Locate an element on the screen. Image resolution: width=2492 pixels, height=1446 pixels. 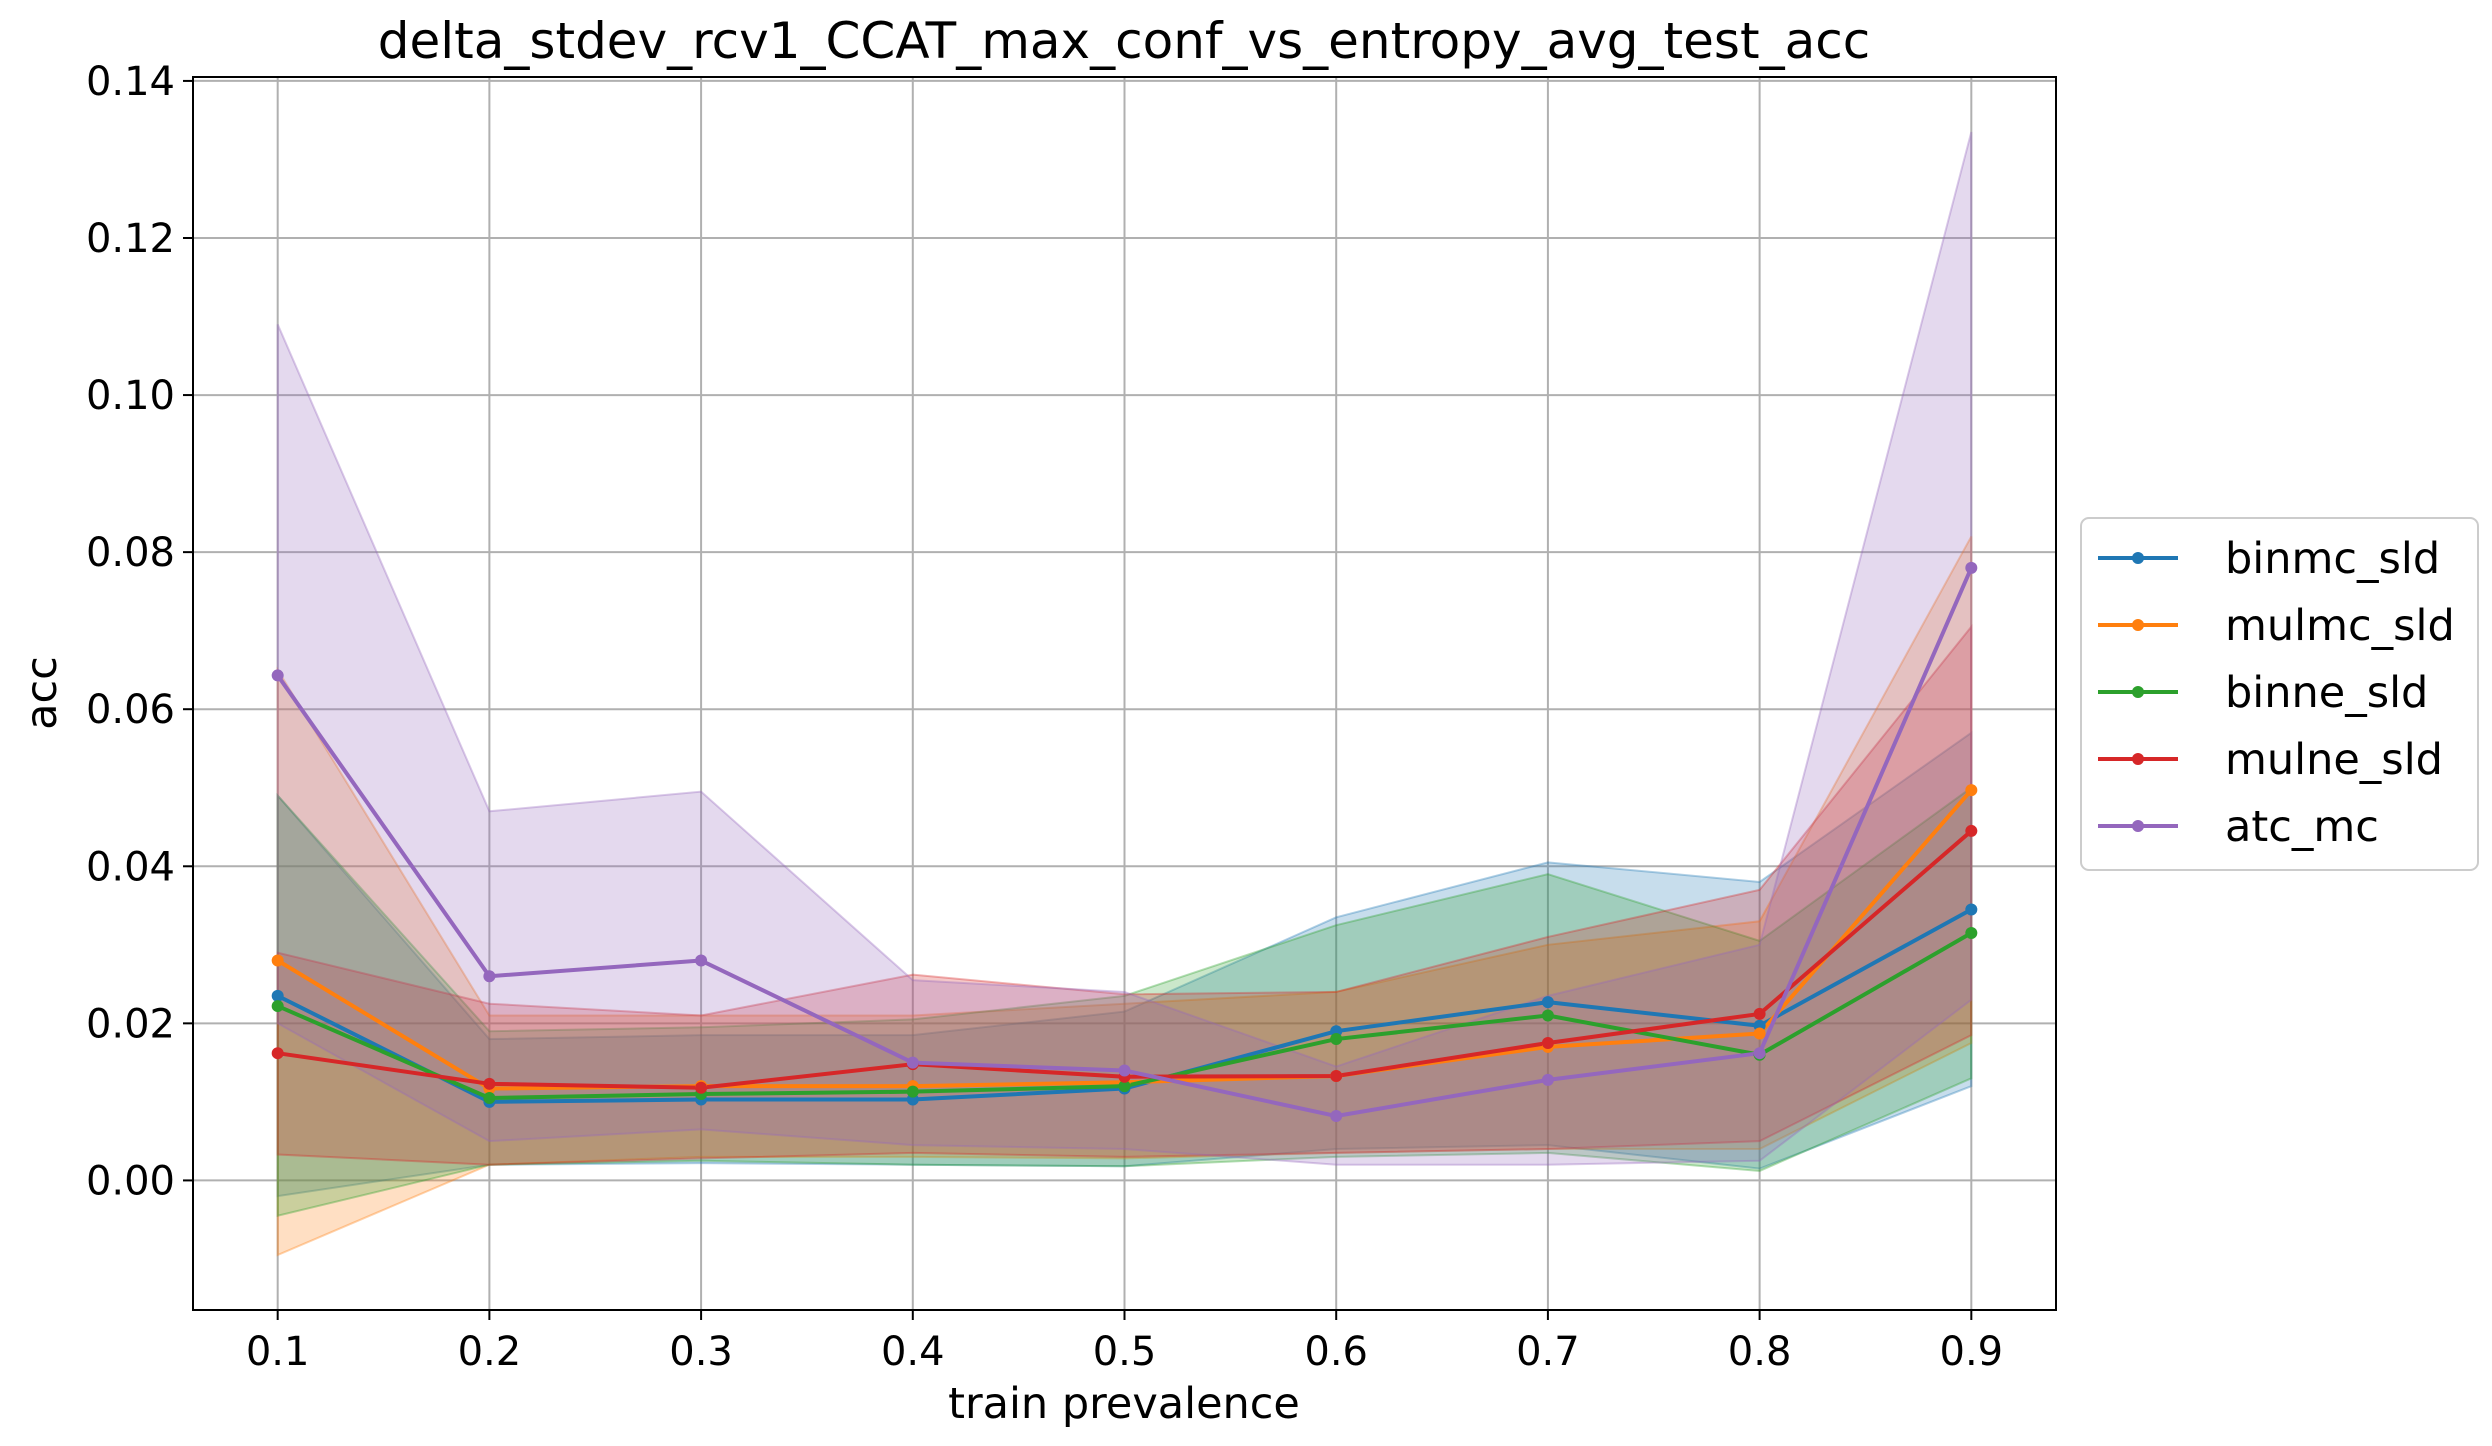
y-tick-label: 0.02 is located at coordinates (130, 1024).